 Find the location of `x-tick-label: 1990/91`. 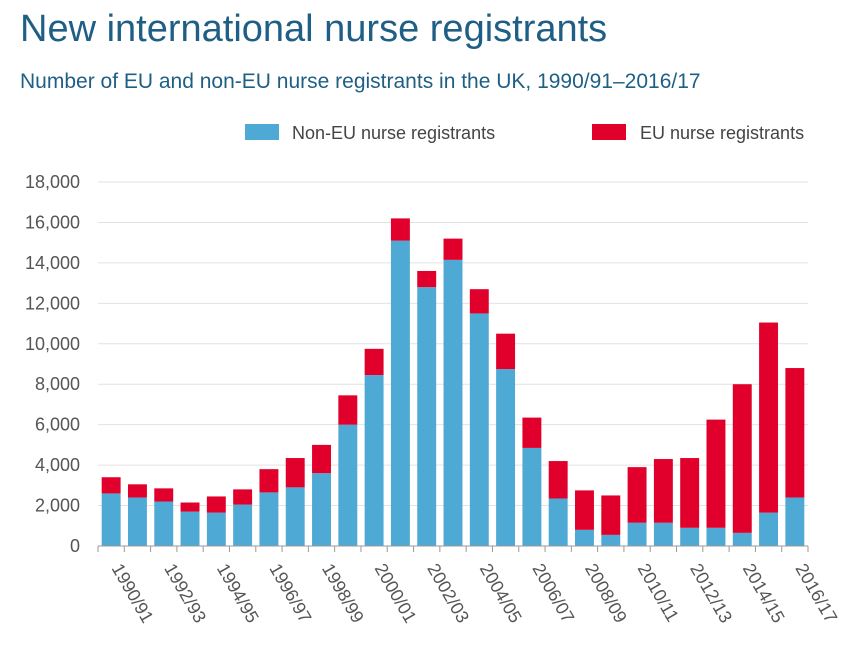

x-tick-label: 1990/91 is located at coordinates (133, 593).